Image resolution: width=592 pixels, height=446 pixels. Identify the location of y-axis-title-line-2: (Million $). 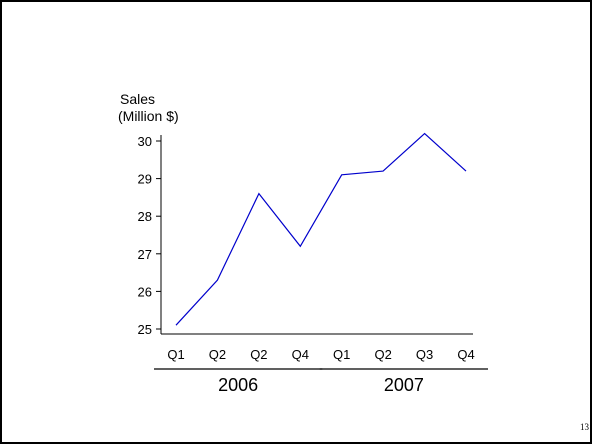
(148, 116).